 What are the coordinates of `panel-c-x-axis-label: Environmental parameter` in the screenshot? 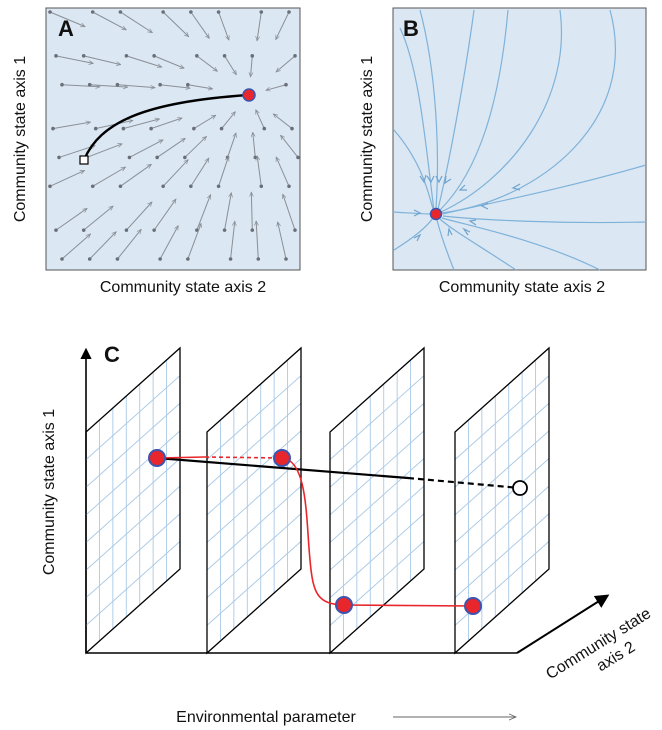 It's located at (266, 717).